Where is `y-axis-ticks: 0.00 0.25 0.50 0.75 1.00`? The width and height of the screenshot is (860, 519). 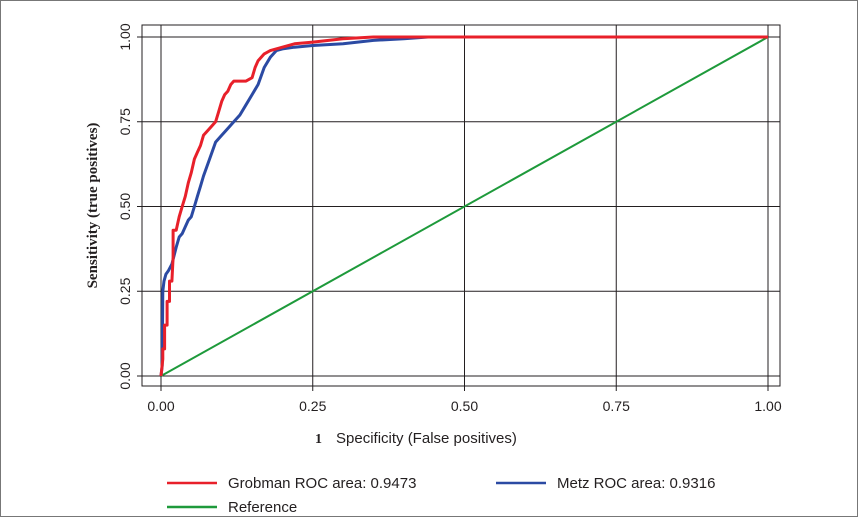 y-axis-ticks: 0.00 0.25 0.50 0.75 1.00 is located at coordinates (129, 206).